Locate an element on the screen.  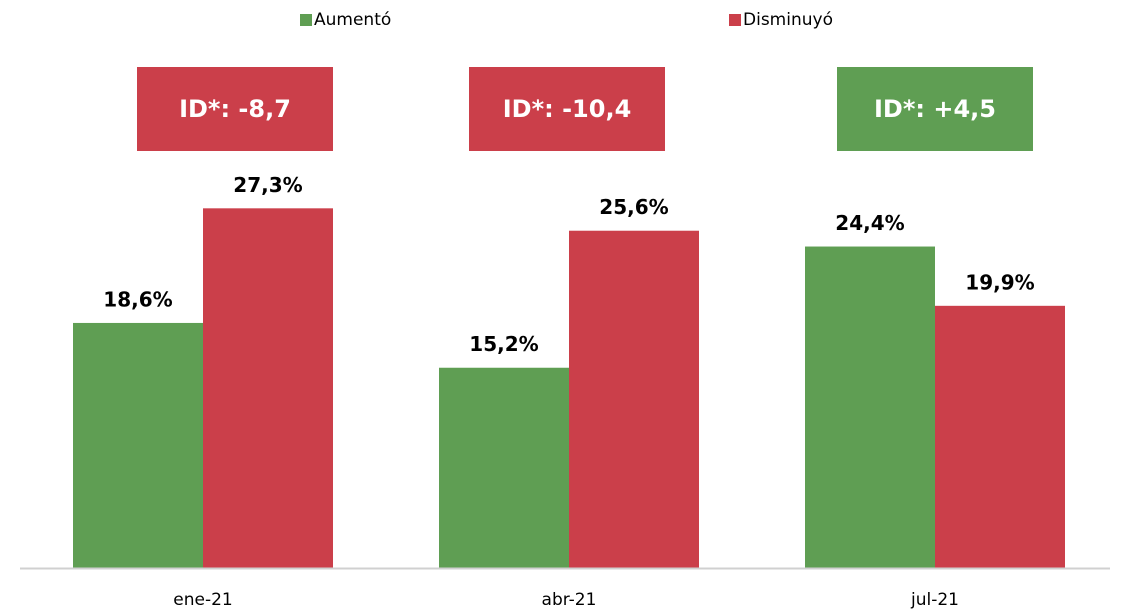
x-tick-label: abr-21 is located at coordinates (569, 599).